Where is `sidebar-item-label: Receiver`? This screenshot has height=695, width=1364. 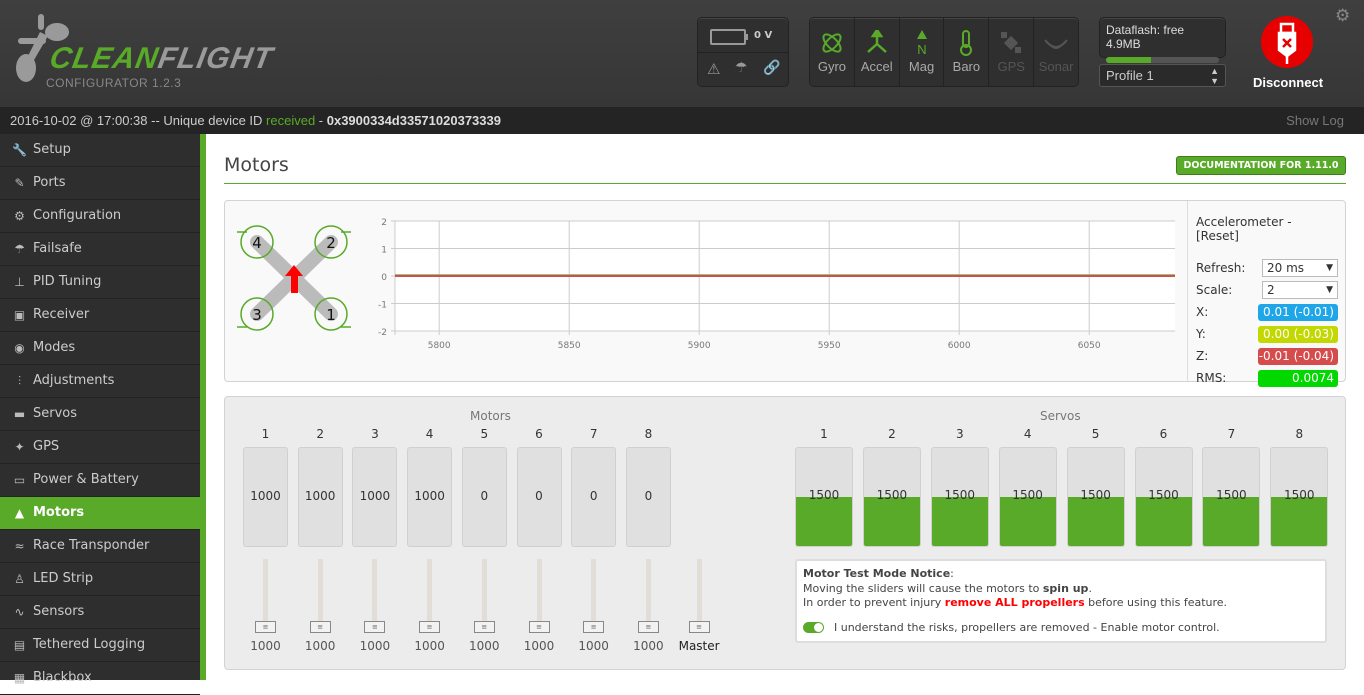
sidebar-item-label: Receiver is located at coordinates (61, 314).